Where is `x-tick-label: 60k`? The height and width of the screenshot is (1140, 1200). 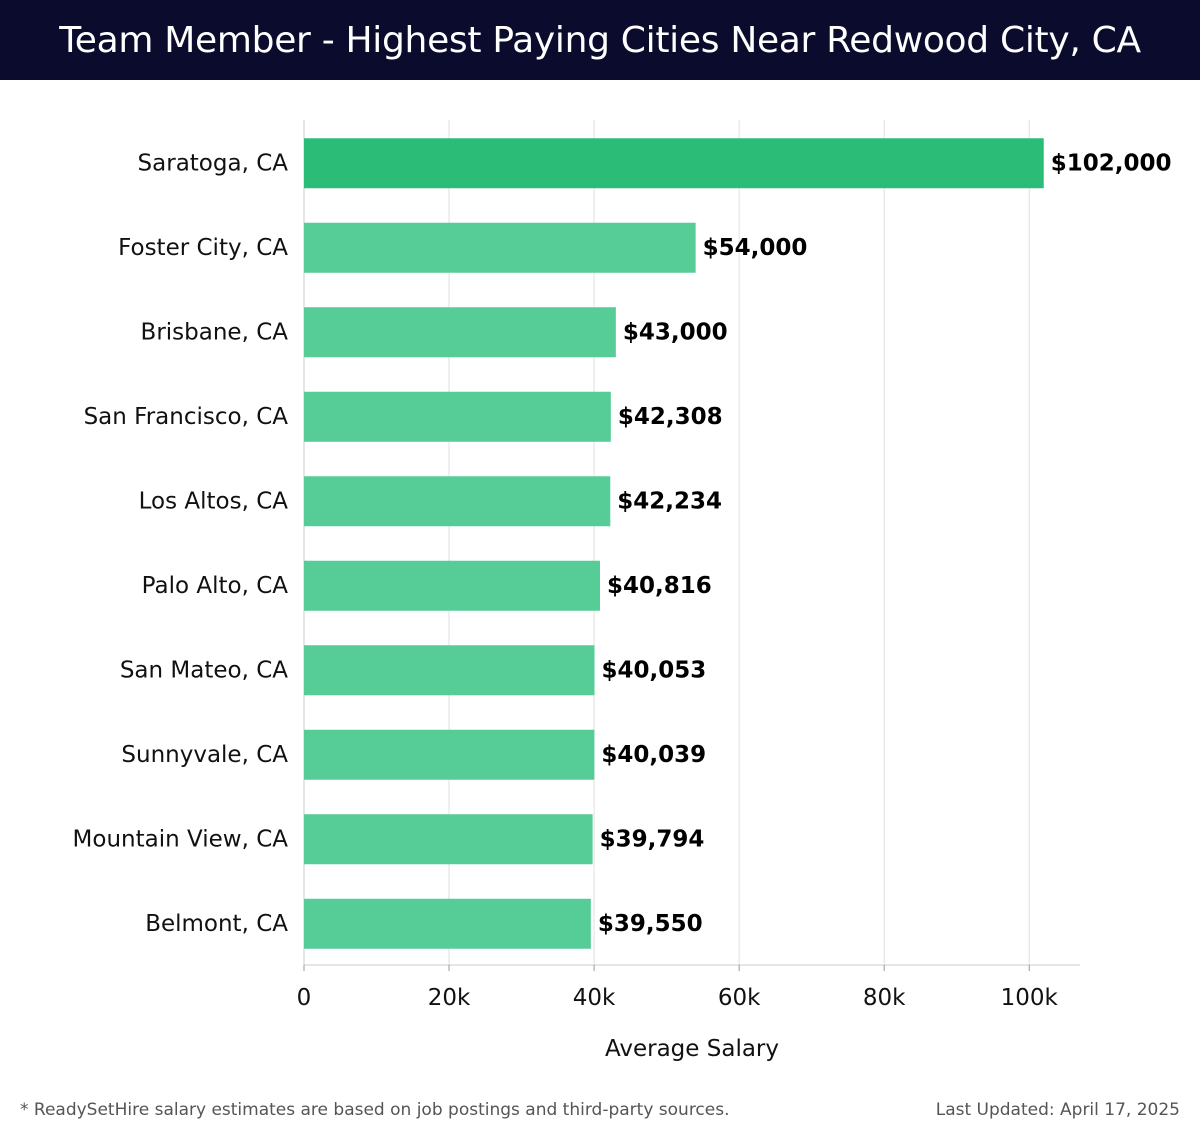 x-tick-label: 60k is located at coordinates (739, 998).